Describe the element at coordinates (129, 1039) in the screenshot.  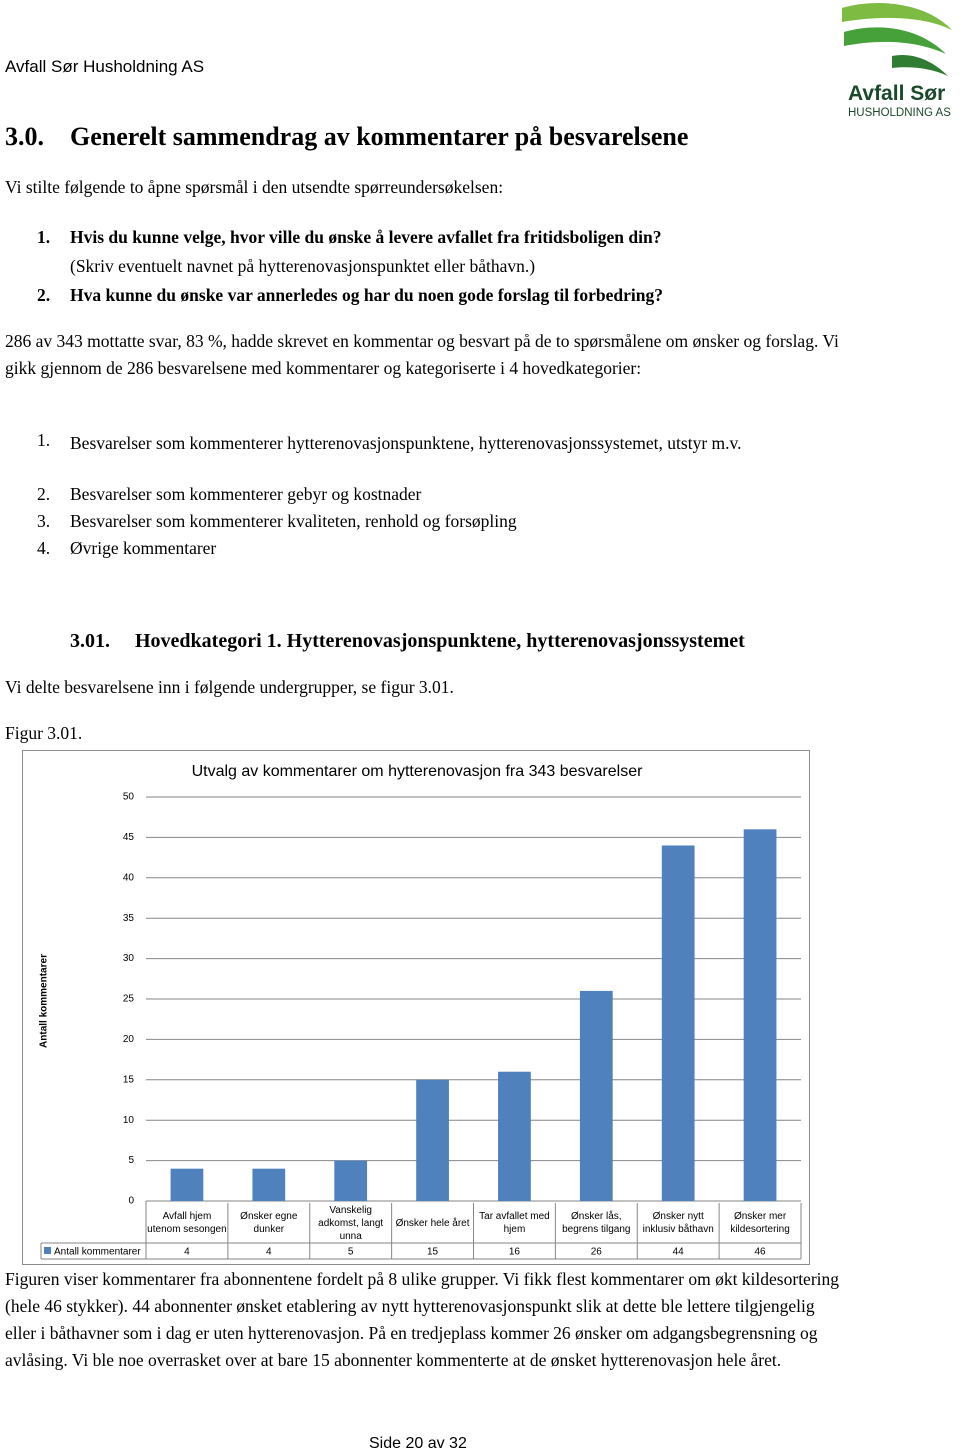
I see `y-tick-label: 20` at that location.